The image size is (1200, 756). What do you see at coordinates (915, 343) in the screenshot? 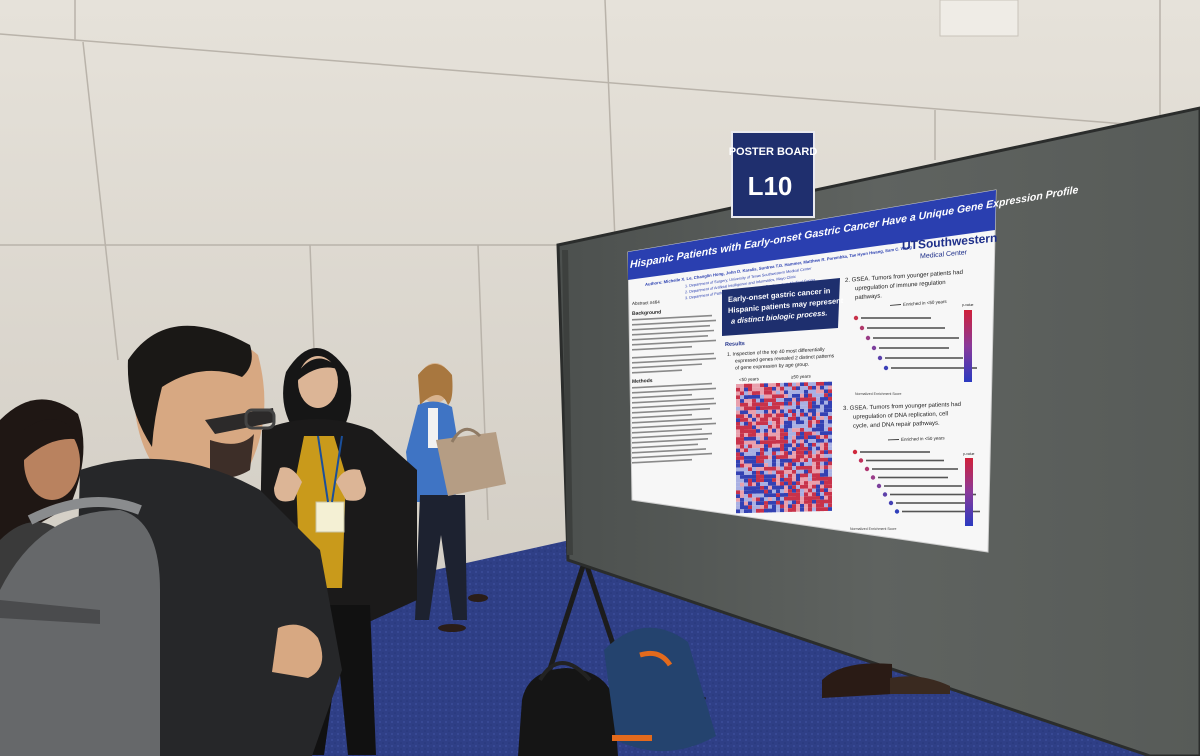
I see `gsea-immune-dots` at bounding box center [915, 343].